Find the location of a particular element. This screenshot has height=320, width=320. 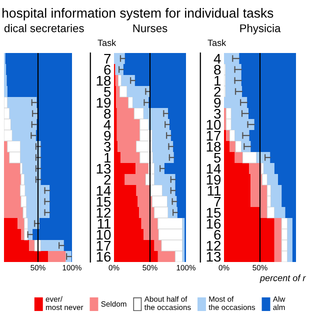

chart-subtitle: dical secretaries is located at coordinates (44, 28).